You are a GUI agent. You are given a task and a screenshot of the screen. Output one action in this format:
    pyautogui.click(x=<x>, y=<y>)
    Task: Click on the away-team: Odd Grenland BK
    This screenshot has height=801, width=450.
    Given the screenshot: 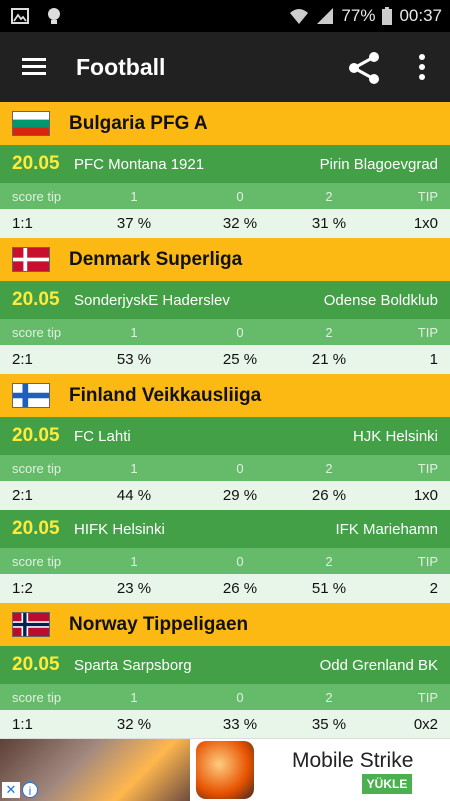 What is the action you would take?
    pyautogui.click(x=378, y=665)
    